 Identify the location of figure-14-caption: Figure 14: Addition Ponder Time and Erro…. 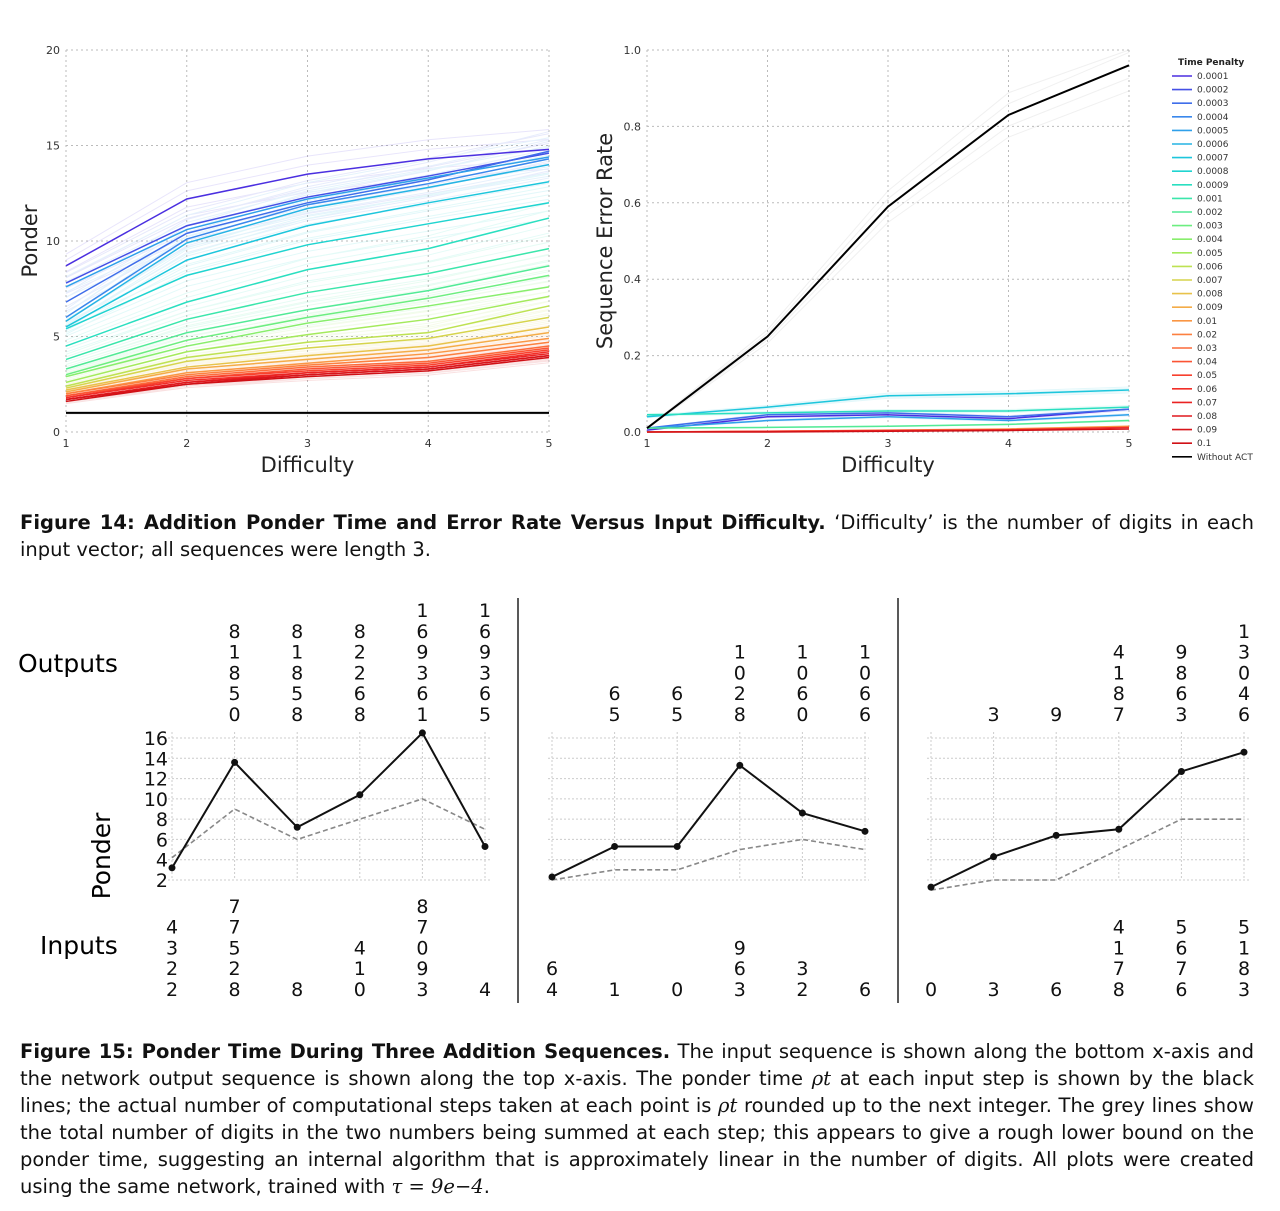
(637, 536).